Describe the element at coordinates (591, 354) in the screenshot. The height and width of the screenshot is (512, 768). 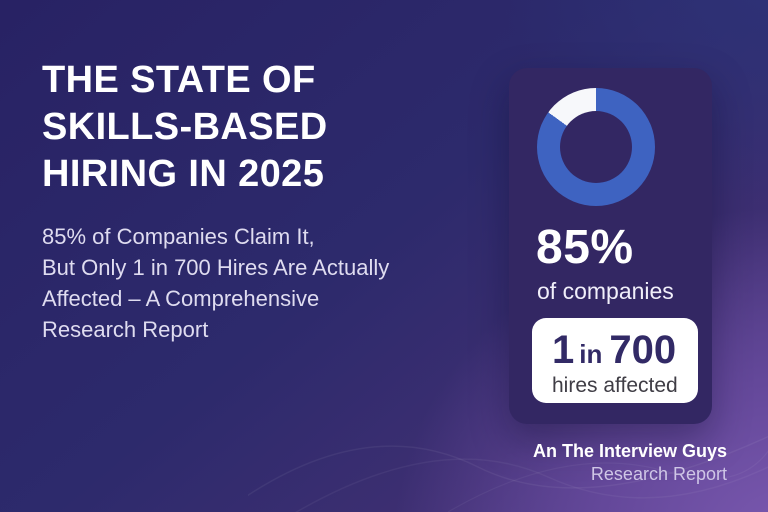
I see `ratio-value-connector: in` at that location.